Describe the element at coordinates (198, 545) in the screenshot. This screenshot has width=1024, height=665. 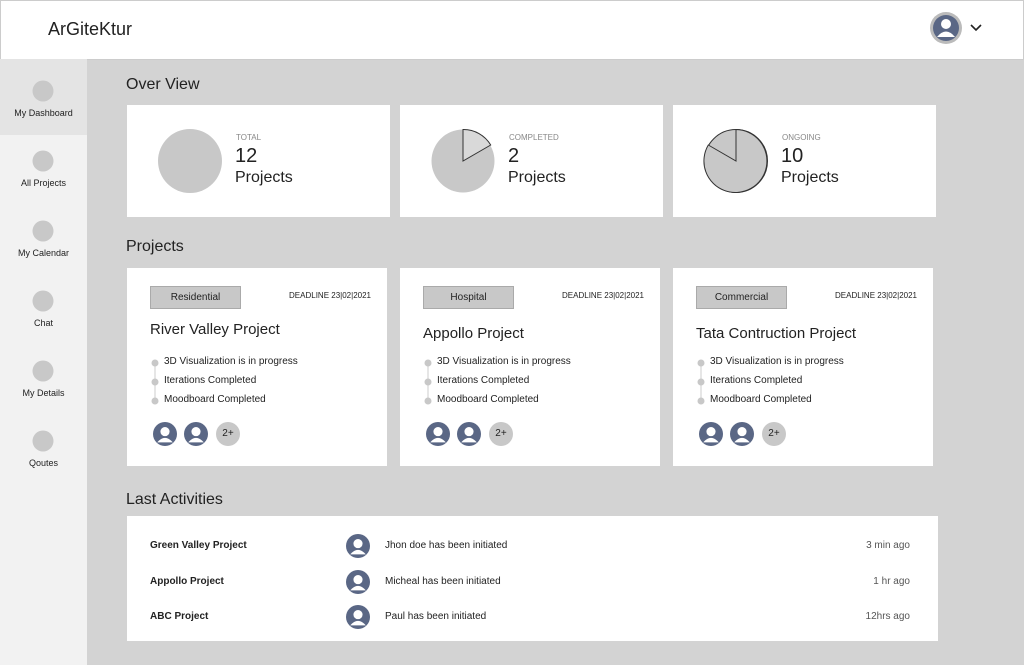
I see `activity-project: Green Valley Project` at that location.